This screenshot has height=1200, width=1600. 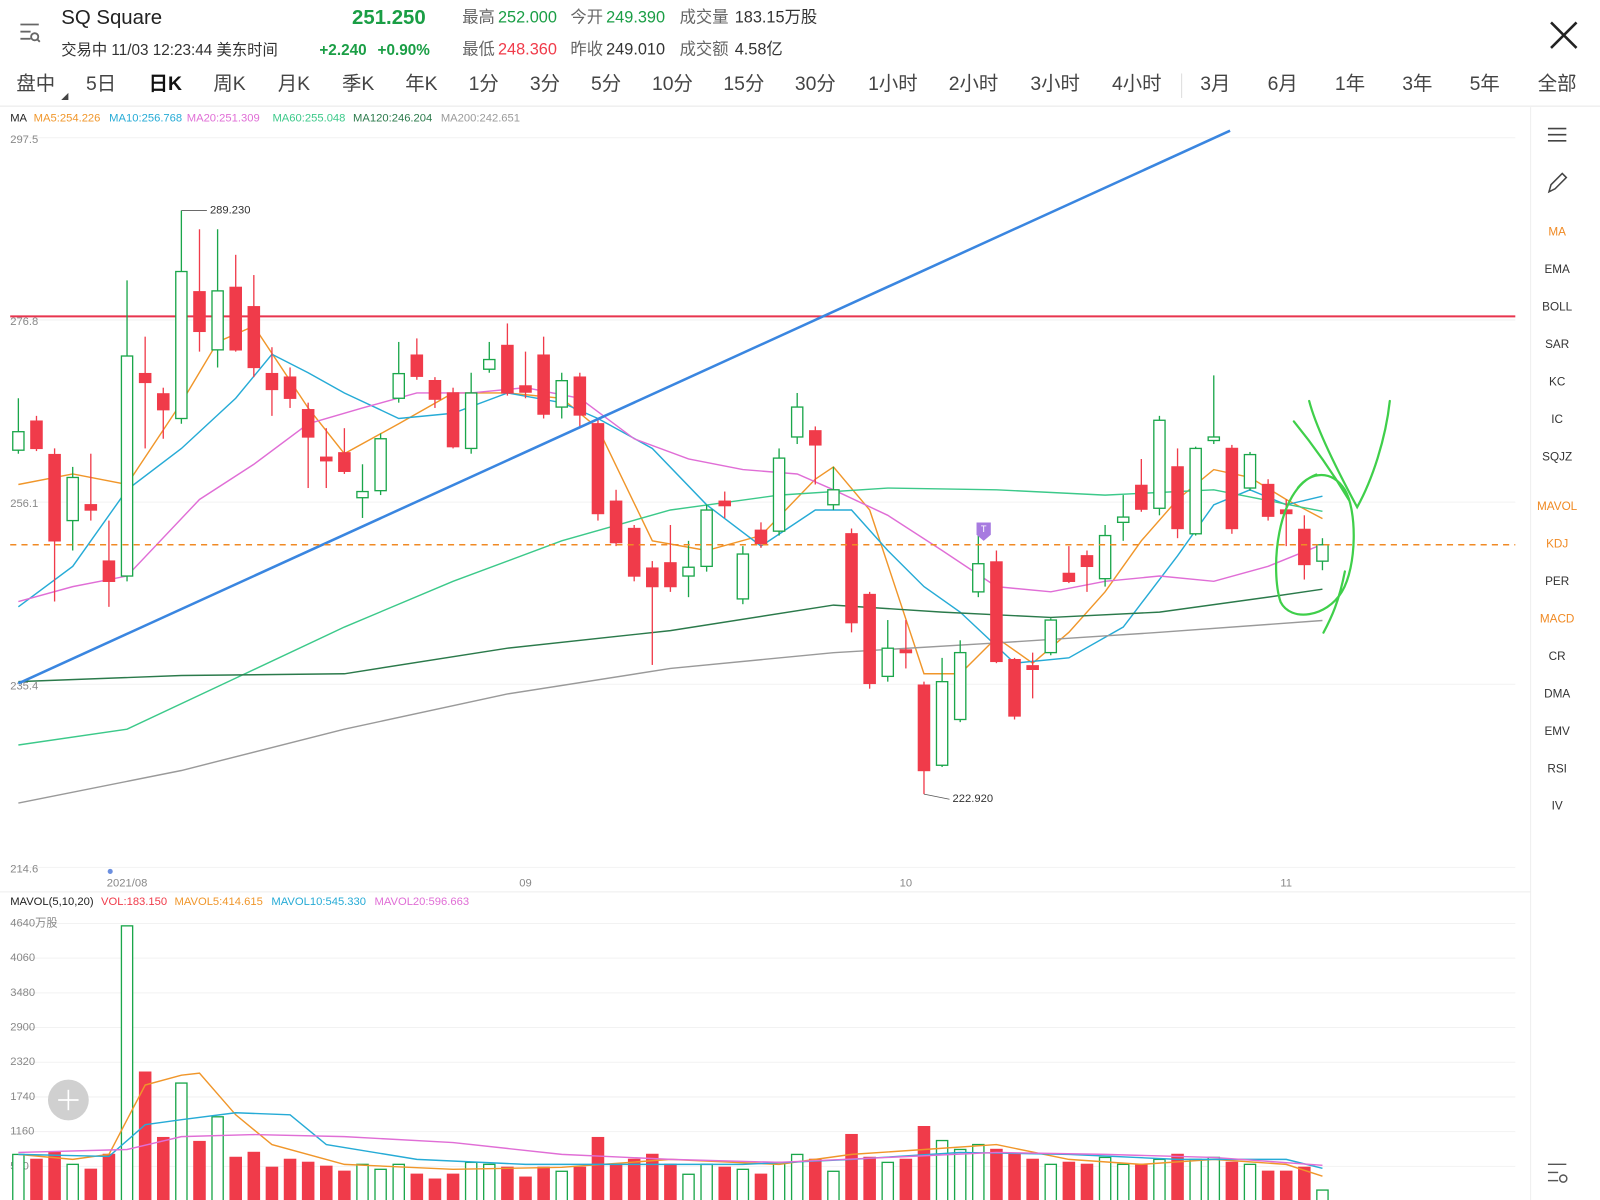 I want to click on indicator-button: EMV, so click(x=1557, y=731).